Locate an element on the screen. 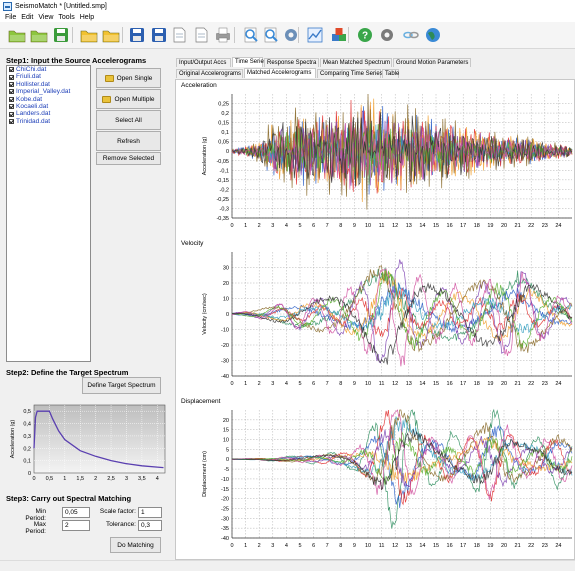 The width and height of the screenshot is (575, 571). new-folder-icon is located at coordinates (17, 35).